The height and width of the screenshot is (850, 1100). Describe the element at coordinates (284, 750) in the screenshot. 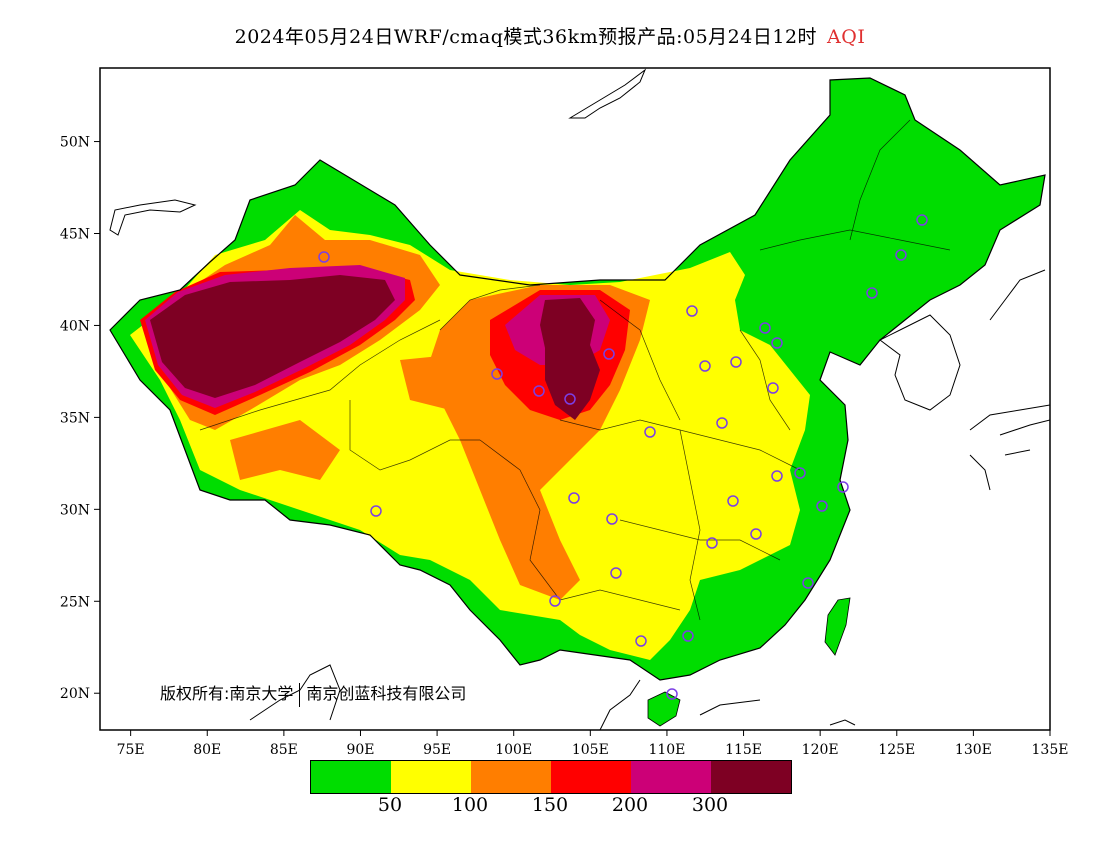

I see `lon-tick-label: 85E` at that location.